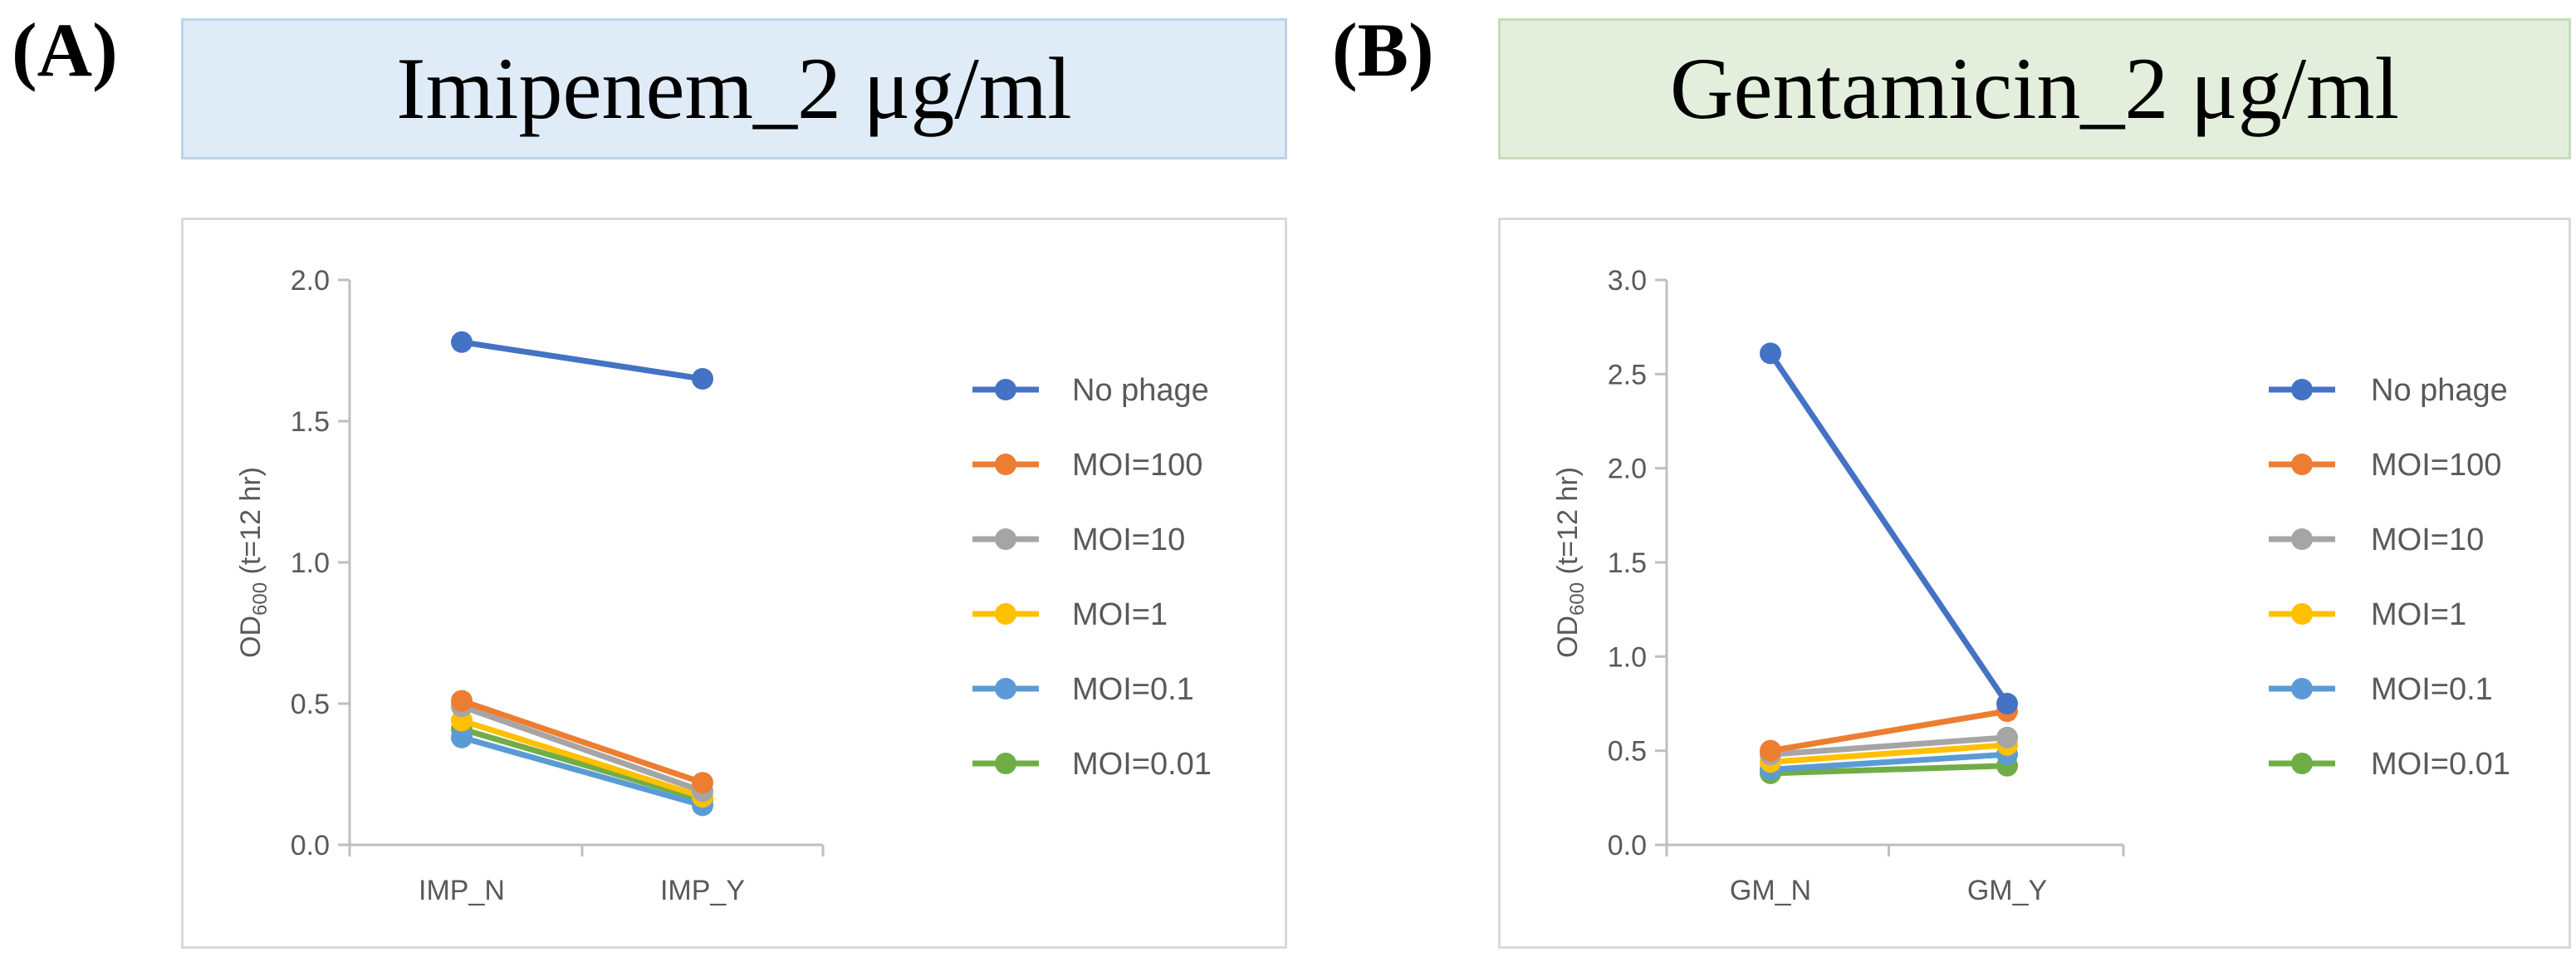 The height and width of the screenshot is (957, 2576). Describe the element at coordinates (734, 89) in the screenshot. I see `panel-a-title: Imipenem_2 μg/ml` at that location.